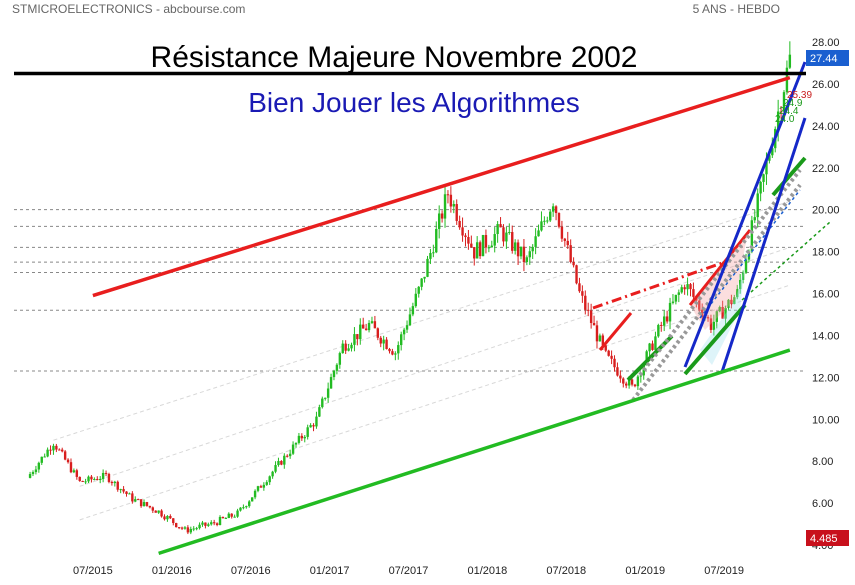 The image size is (855, 585). I want to click on low-price-label: 4.485, so click(824, 539).